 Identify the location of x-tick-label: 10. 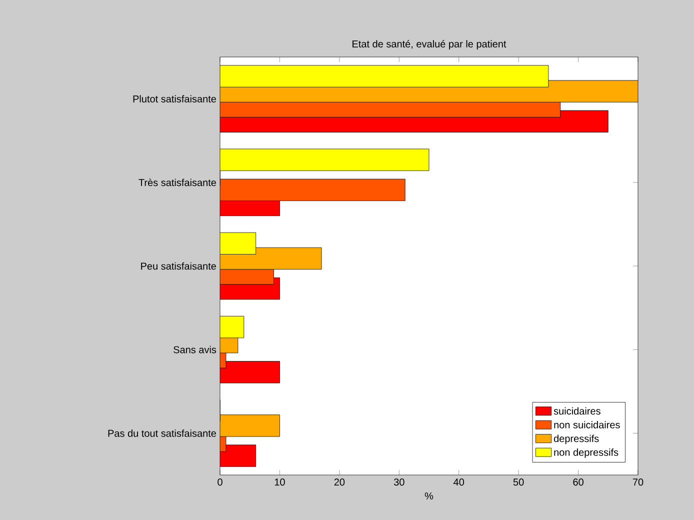
(279, 482).